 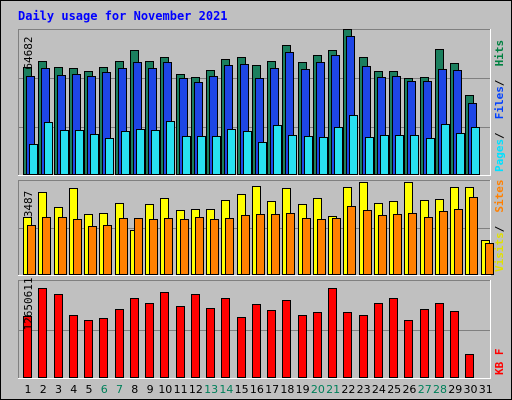 I want to click on x-tick-label: 14, so click(x=226, y=389).